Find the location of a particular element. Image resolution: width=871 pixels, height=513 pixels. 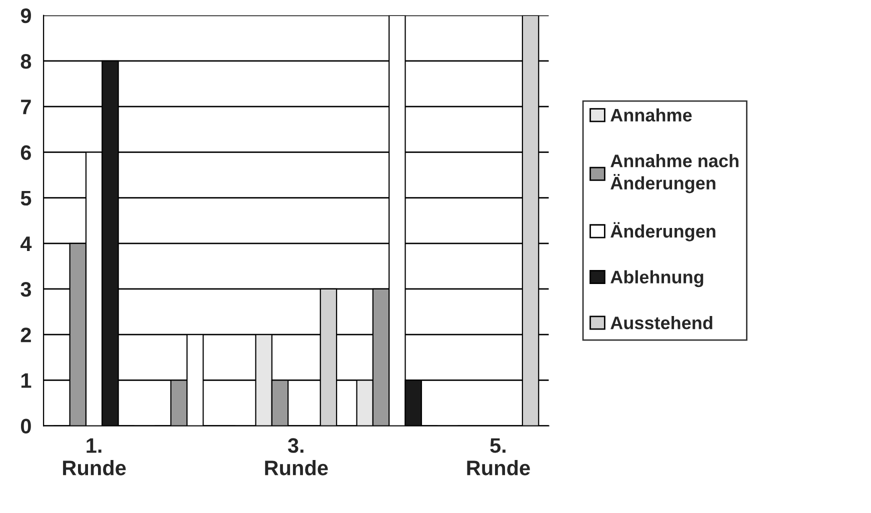

legend-label: Ausstehend is located at coordinates (661, 323).